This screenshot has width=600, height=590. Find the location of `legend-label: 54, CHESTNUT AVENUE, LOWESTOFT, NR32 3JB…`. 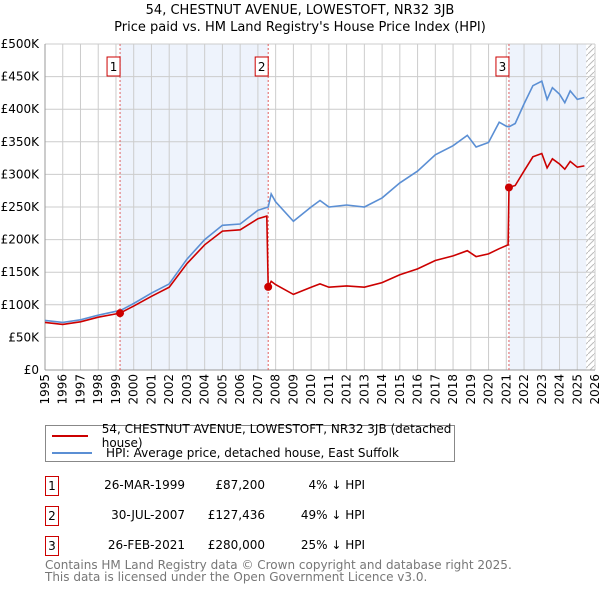

legend-label: 54, CHESTNUT AVENUE, LOWESTOFT, NR32 3JB… is located at coordinates (276, 436).